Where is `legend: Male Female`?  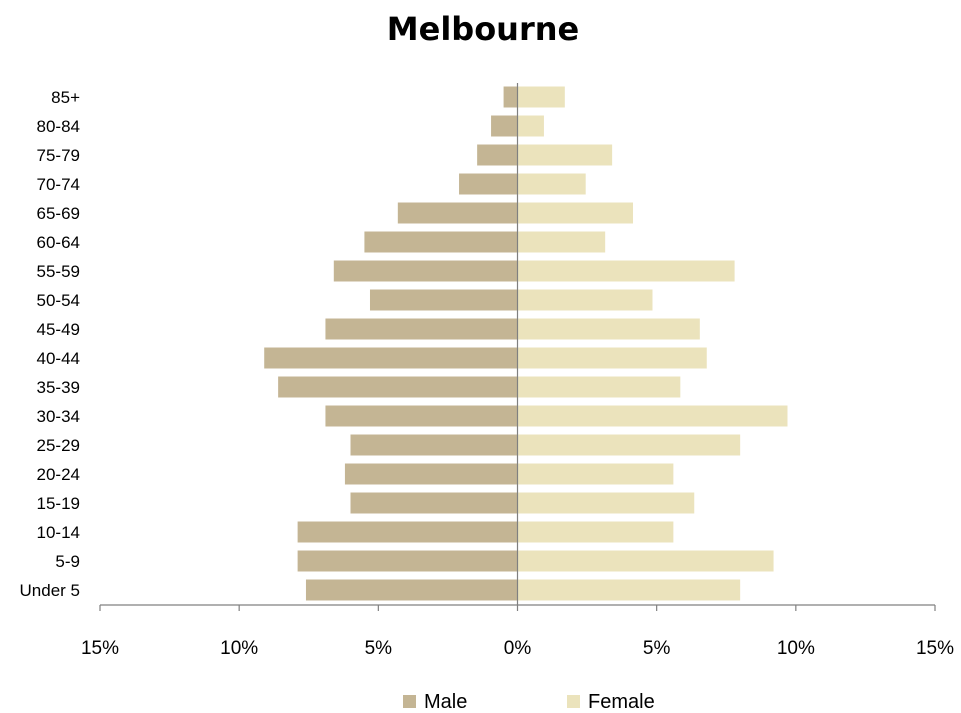 legend: Male Female is located at coordinates (529, 702).